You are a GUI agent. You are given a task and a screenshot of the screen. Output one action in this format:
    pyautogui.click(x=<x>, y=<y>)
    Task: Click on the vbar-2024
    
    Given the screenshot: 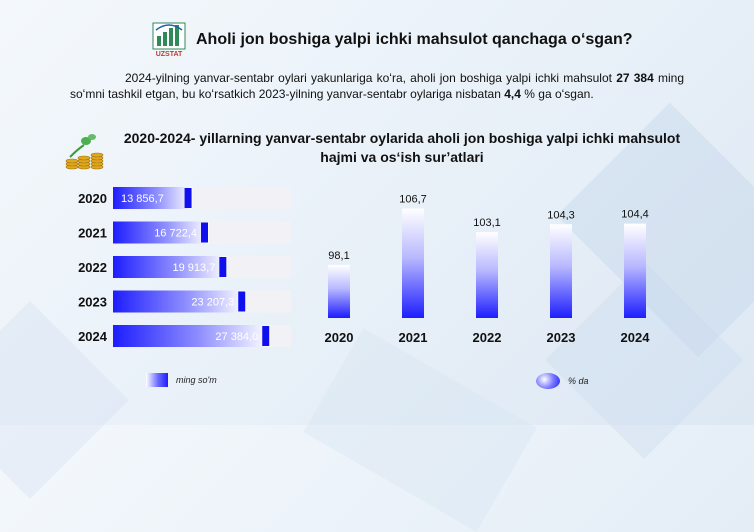 What is the action you would take?
    pyautogui.click(x=635, y=270)
    